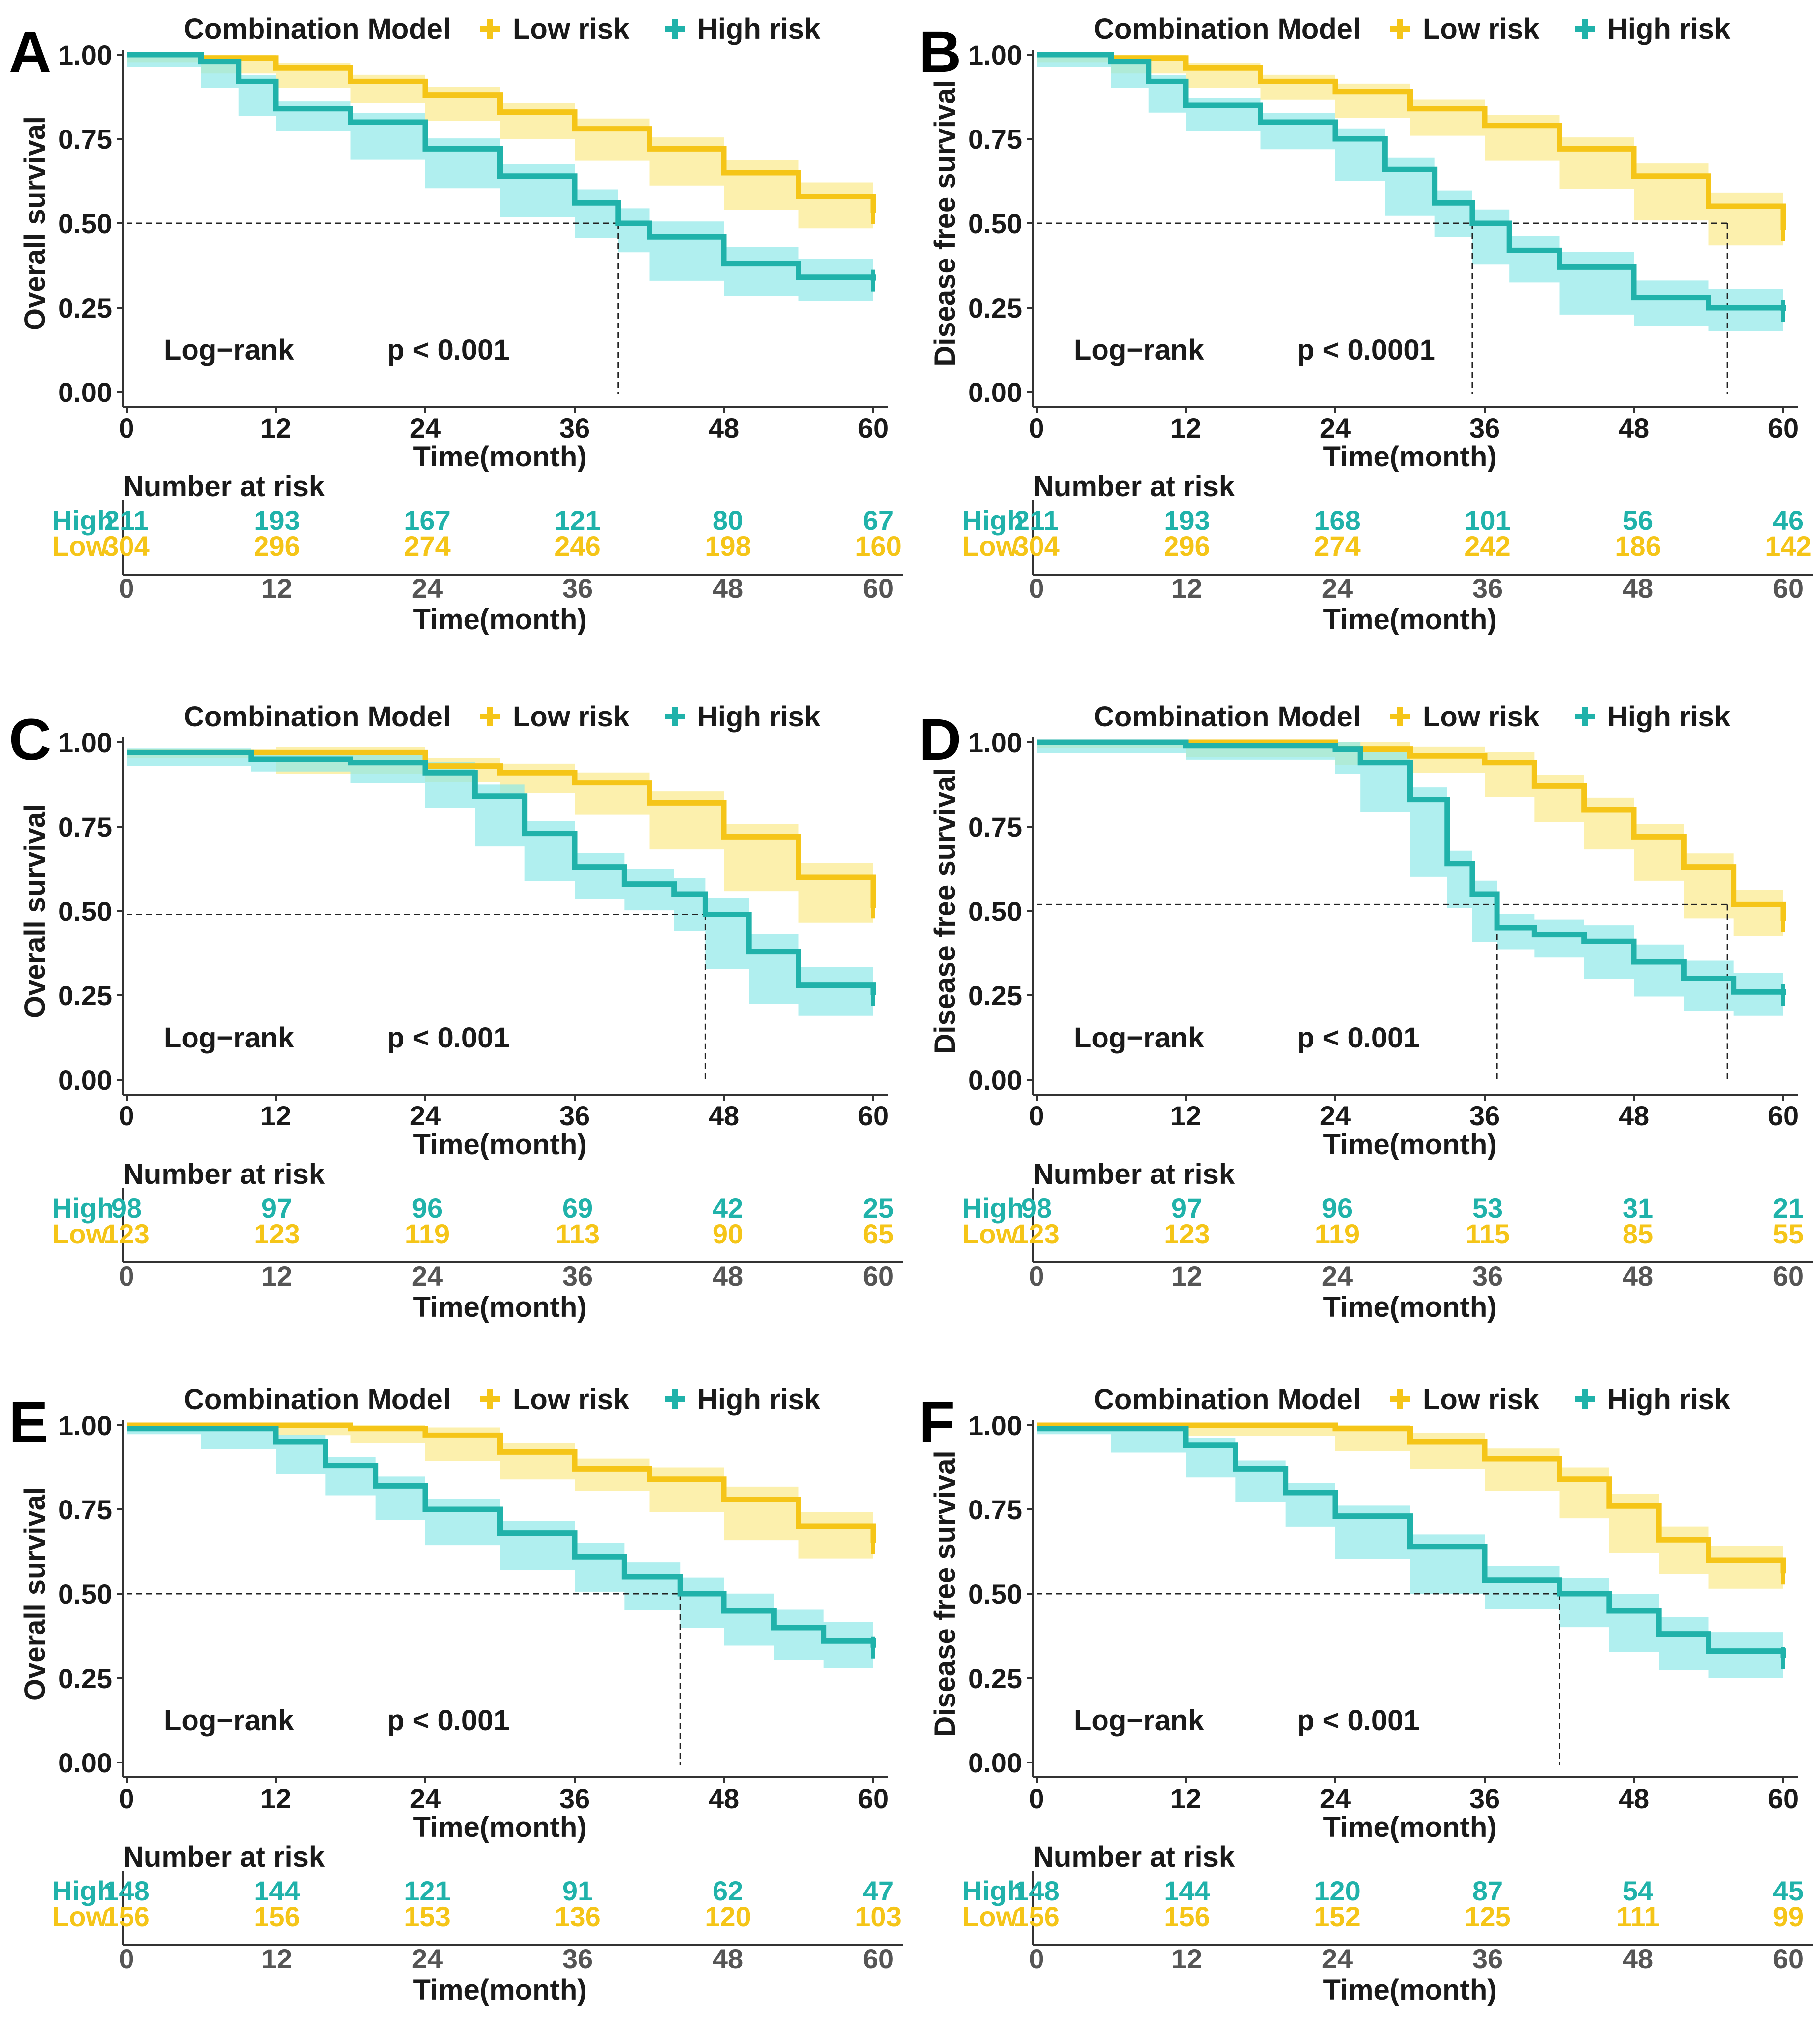 The image size is (1820, 2023). Describe the element at coordinates (1227, 717) in the screenshot. I see `legend-title: Combination Model` at that location.